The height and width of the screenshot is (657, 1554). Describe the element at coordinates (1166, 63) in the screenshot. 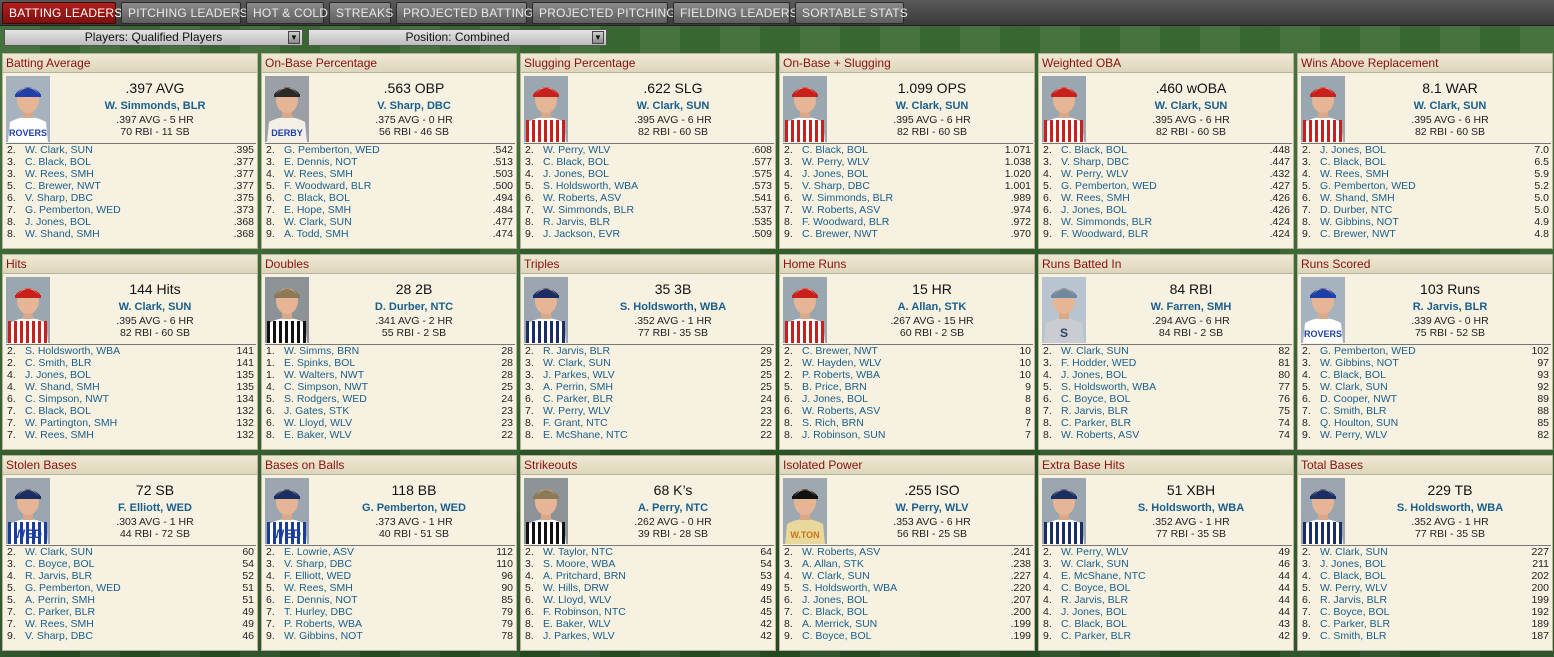

I see `panel-title: Weighted OBA` at that location.